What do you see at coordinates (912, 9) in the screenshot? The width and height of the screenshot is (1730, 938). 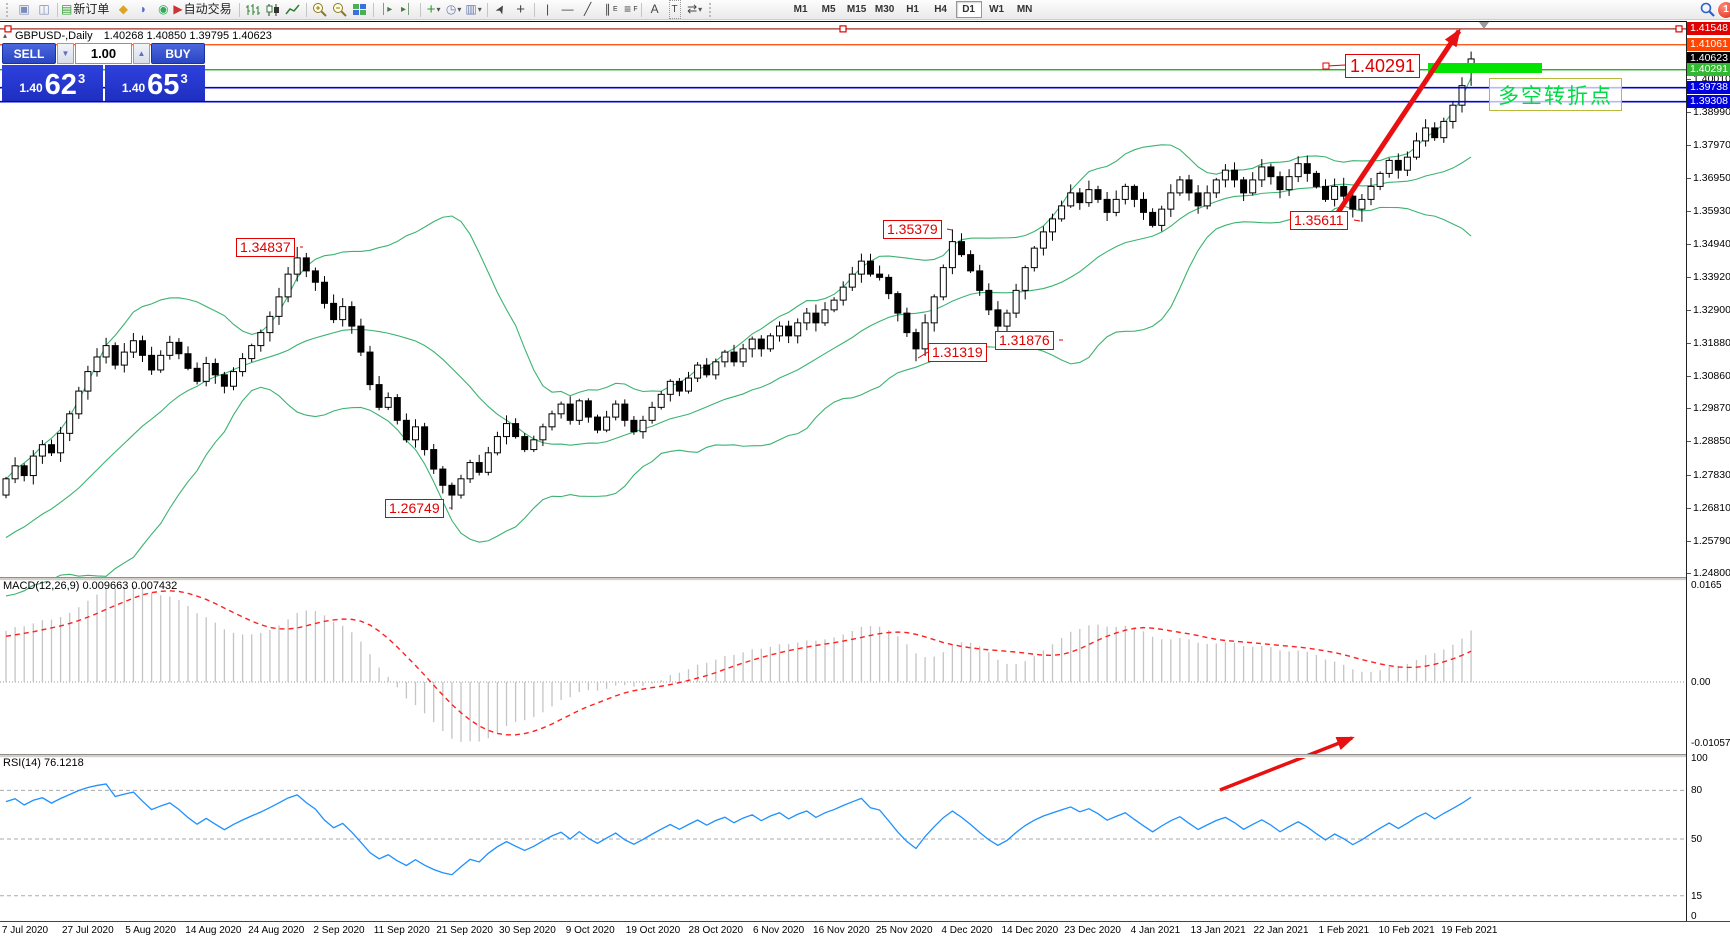 I see `timeframe-button-h1: H1` at bounding box center [912, 9].